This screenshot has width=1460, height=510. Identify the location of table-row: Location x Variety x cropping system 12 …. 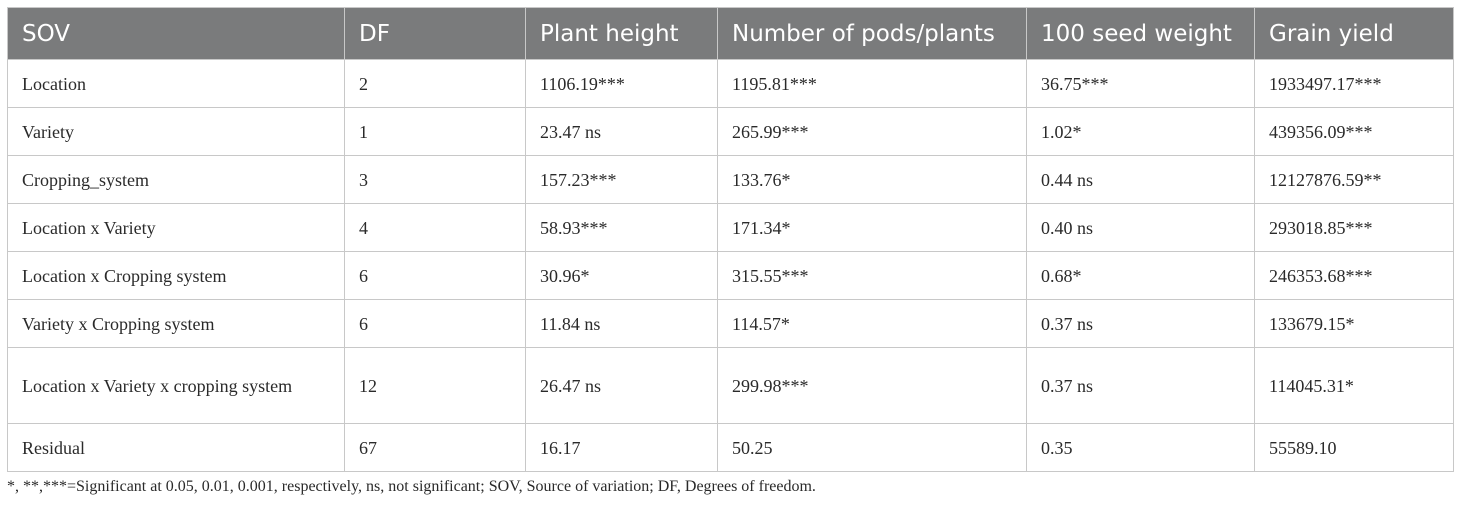
(730, 385).